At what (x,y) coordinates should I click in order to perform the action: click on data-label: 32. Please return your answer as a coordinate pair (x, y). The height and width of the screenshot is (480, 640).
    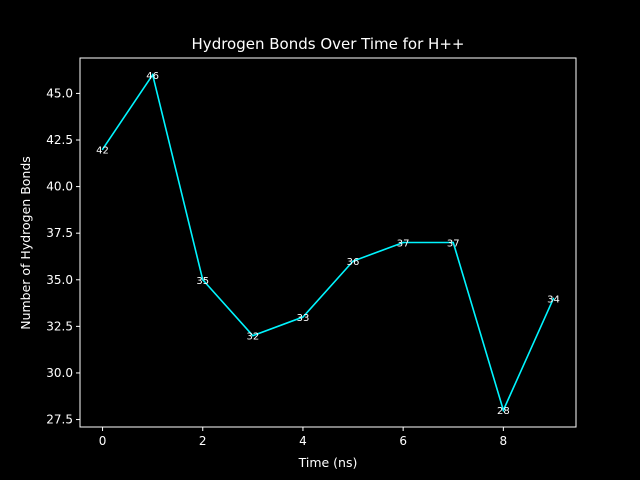
    Looking at the image, I should click on (252, 337).